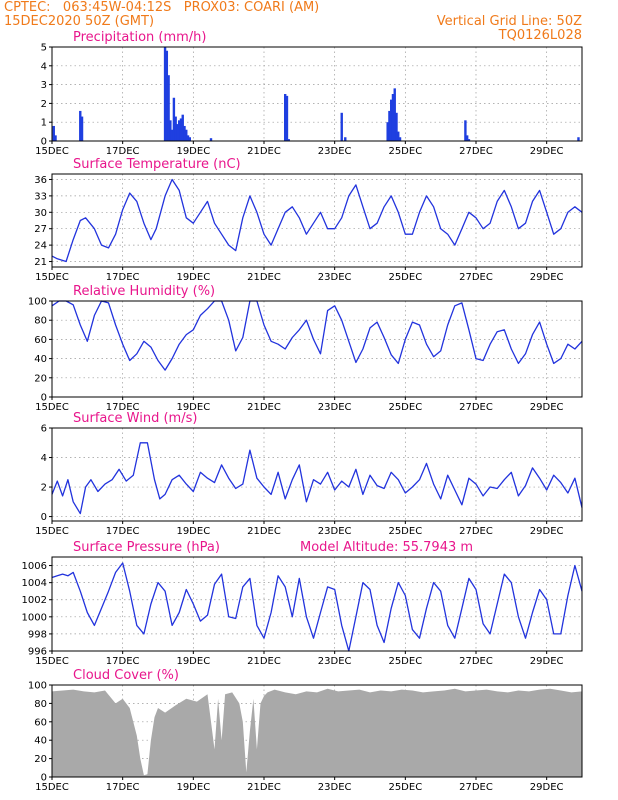 The height and width of the screenshot is (800, 618). What do you see at coordinates (44, 458) in the screenshot?
I see `wind-ytick-label: 4` at bounding box center [44, 458].